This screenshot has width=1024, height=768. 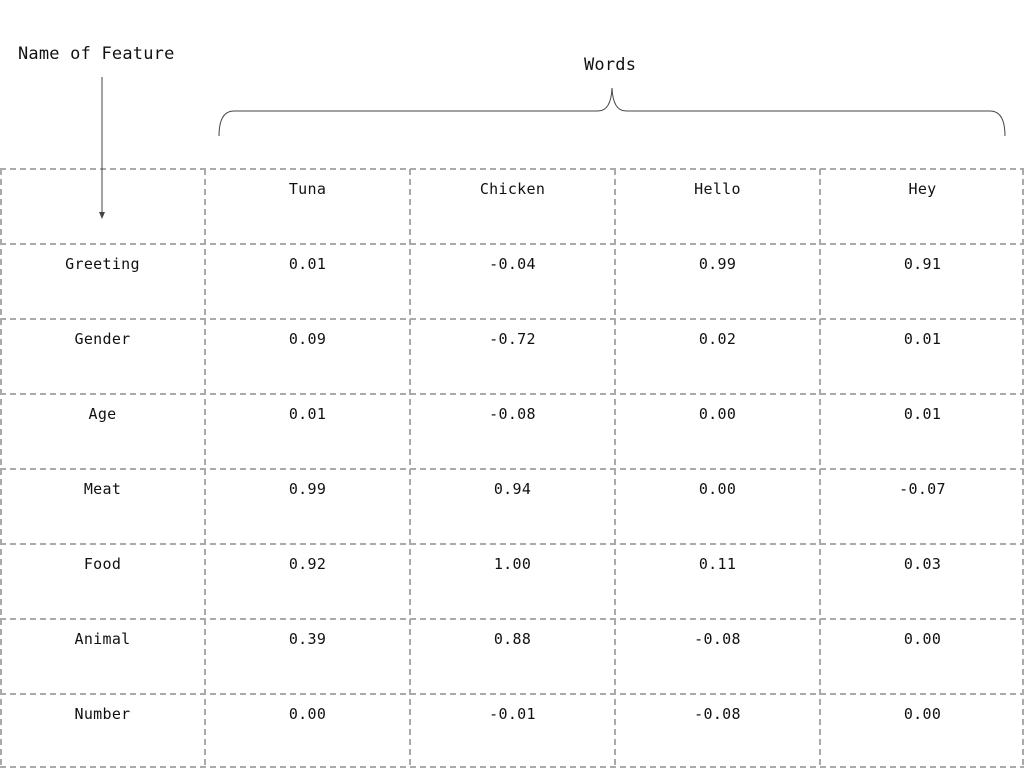 I want to click on row-header-greeting: Greeting, so click(x=102, y=264).